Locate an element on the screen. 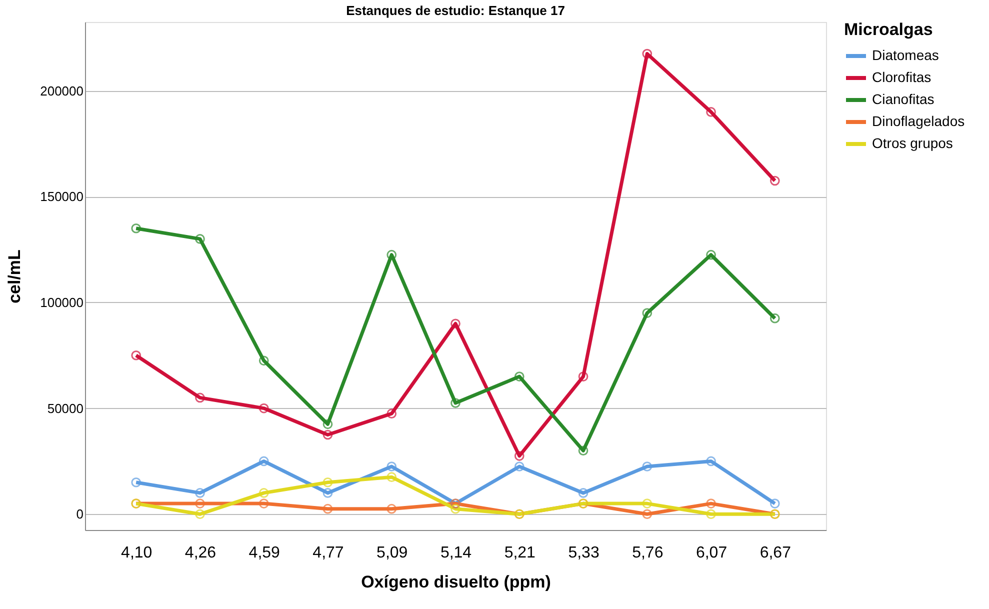  y-tick-label: 200000 is located at coordinates (62, 90).